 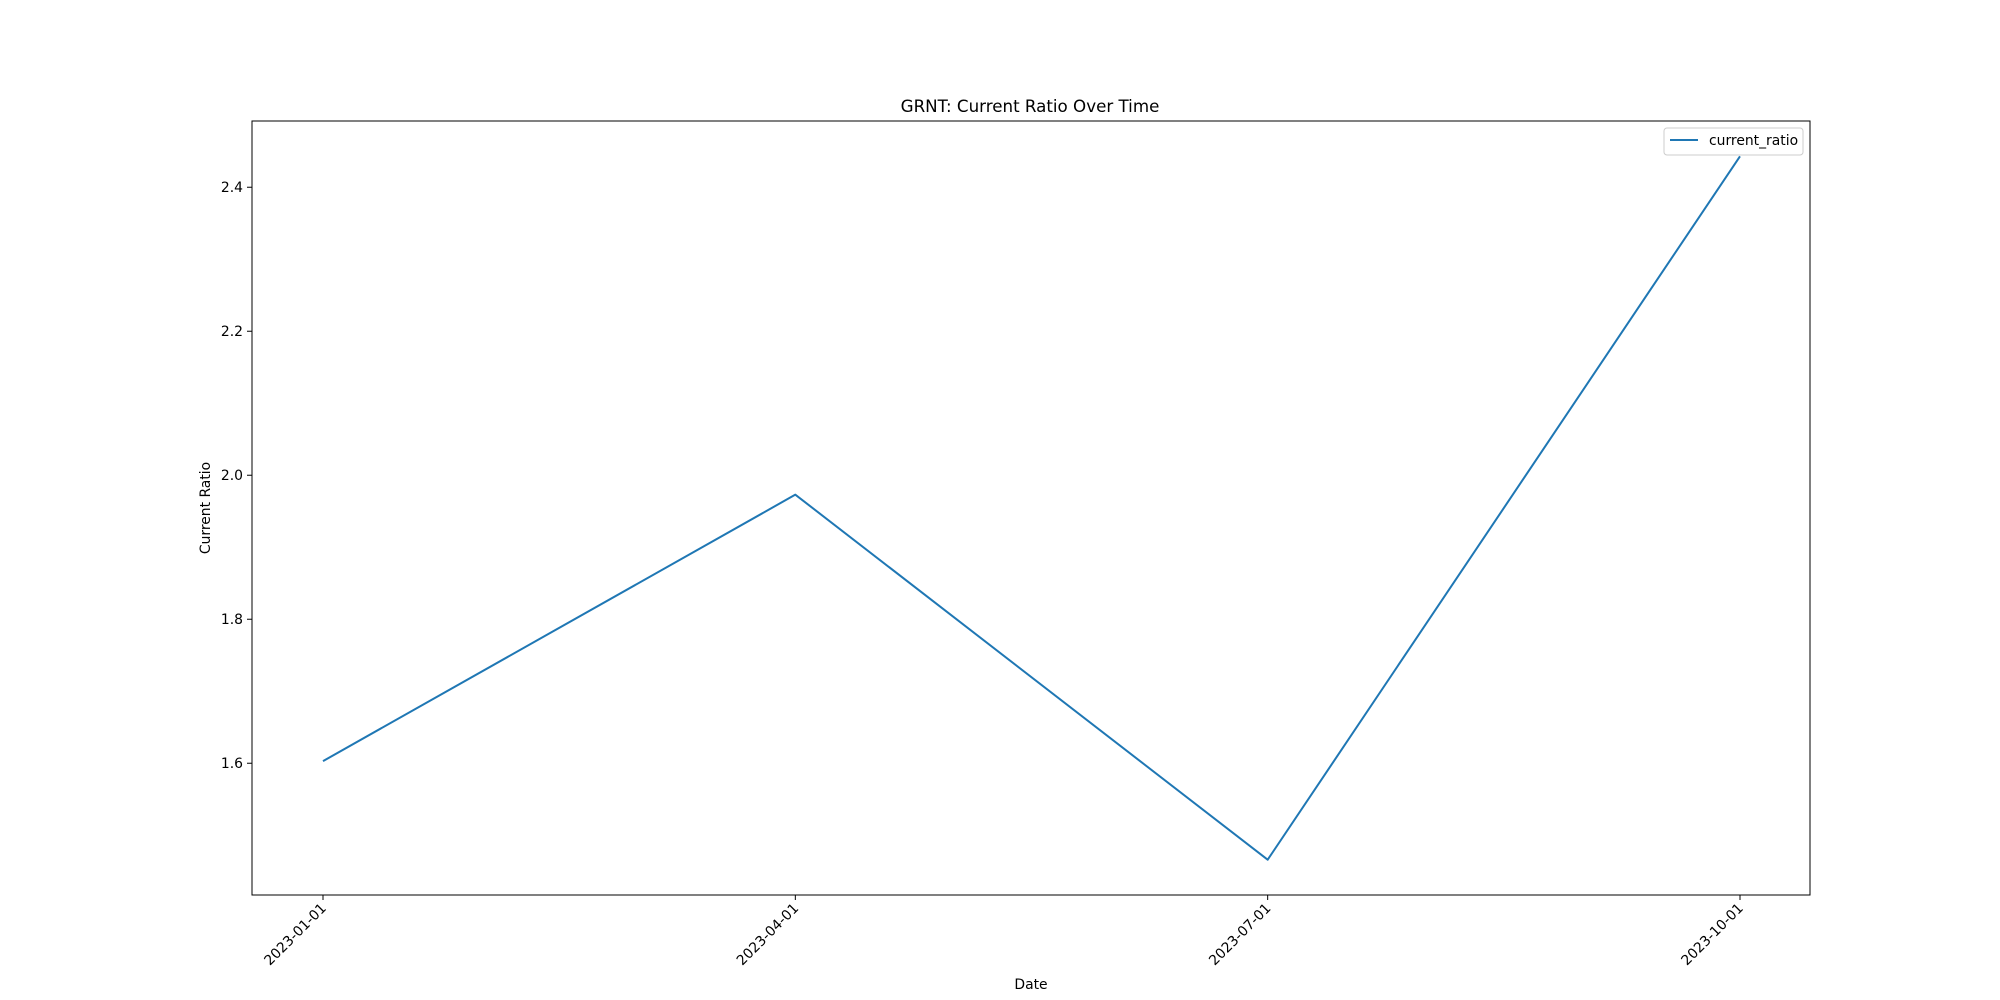 What do you see at coordinates (232, 476) in the screenshot?
I see `y-tick-label: 2.0` at bounding box center [232, 476].